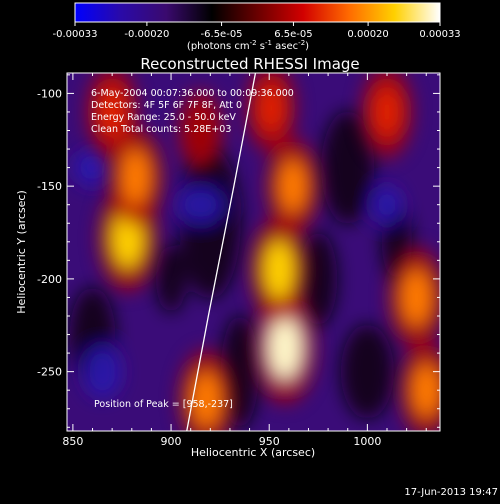 The width and height of the screenshot is (500, 504). Describe the element at coordinates (293, 34) in the screenshot. I see `colorbar-tick-label: 6.5e-05` at that location.